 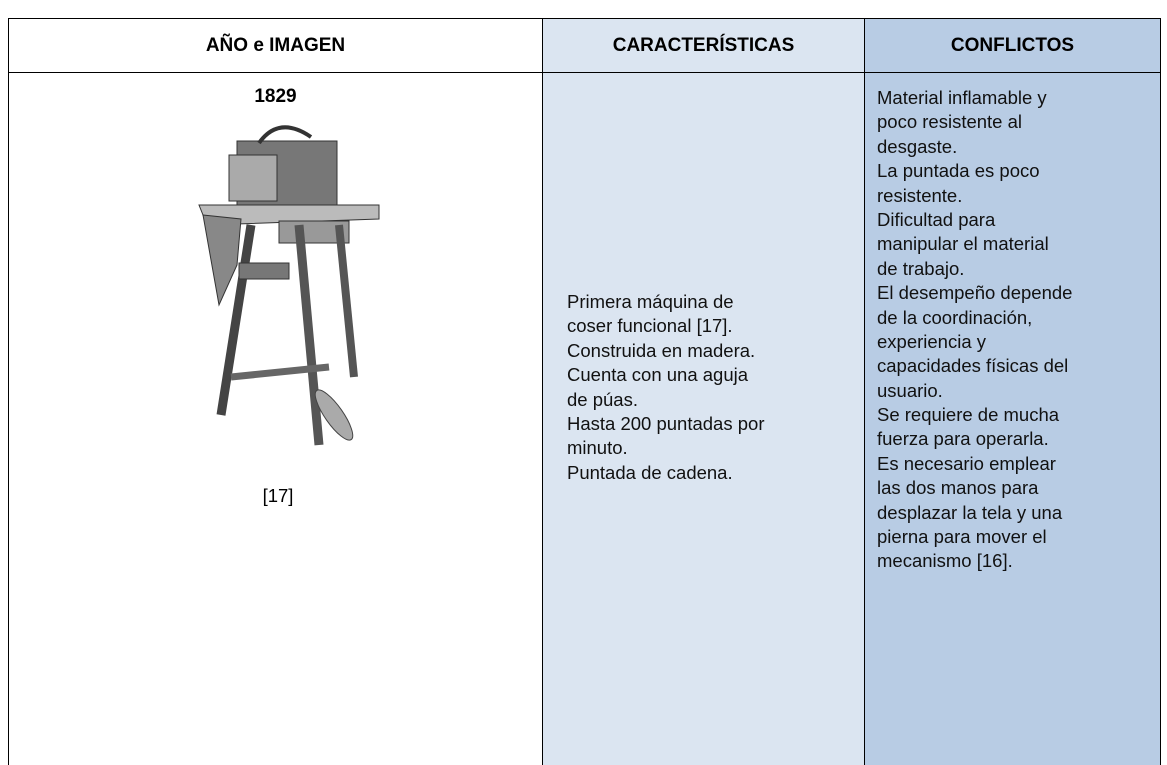 I want to click on text-line: El desempeño depende, so click(x=975, y=293).